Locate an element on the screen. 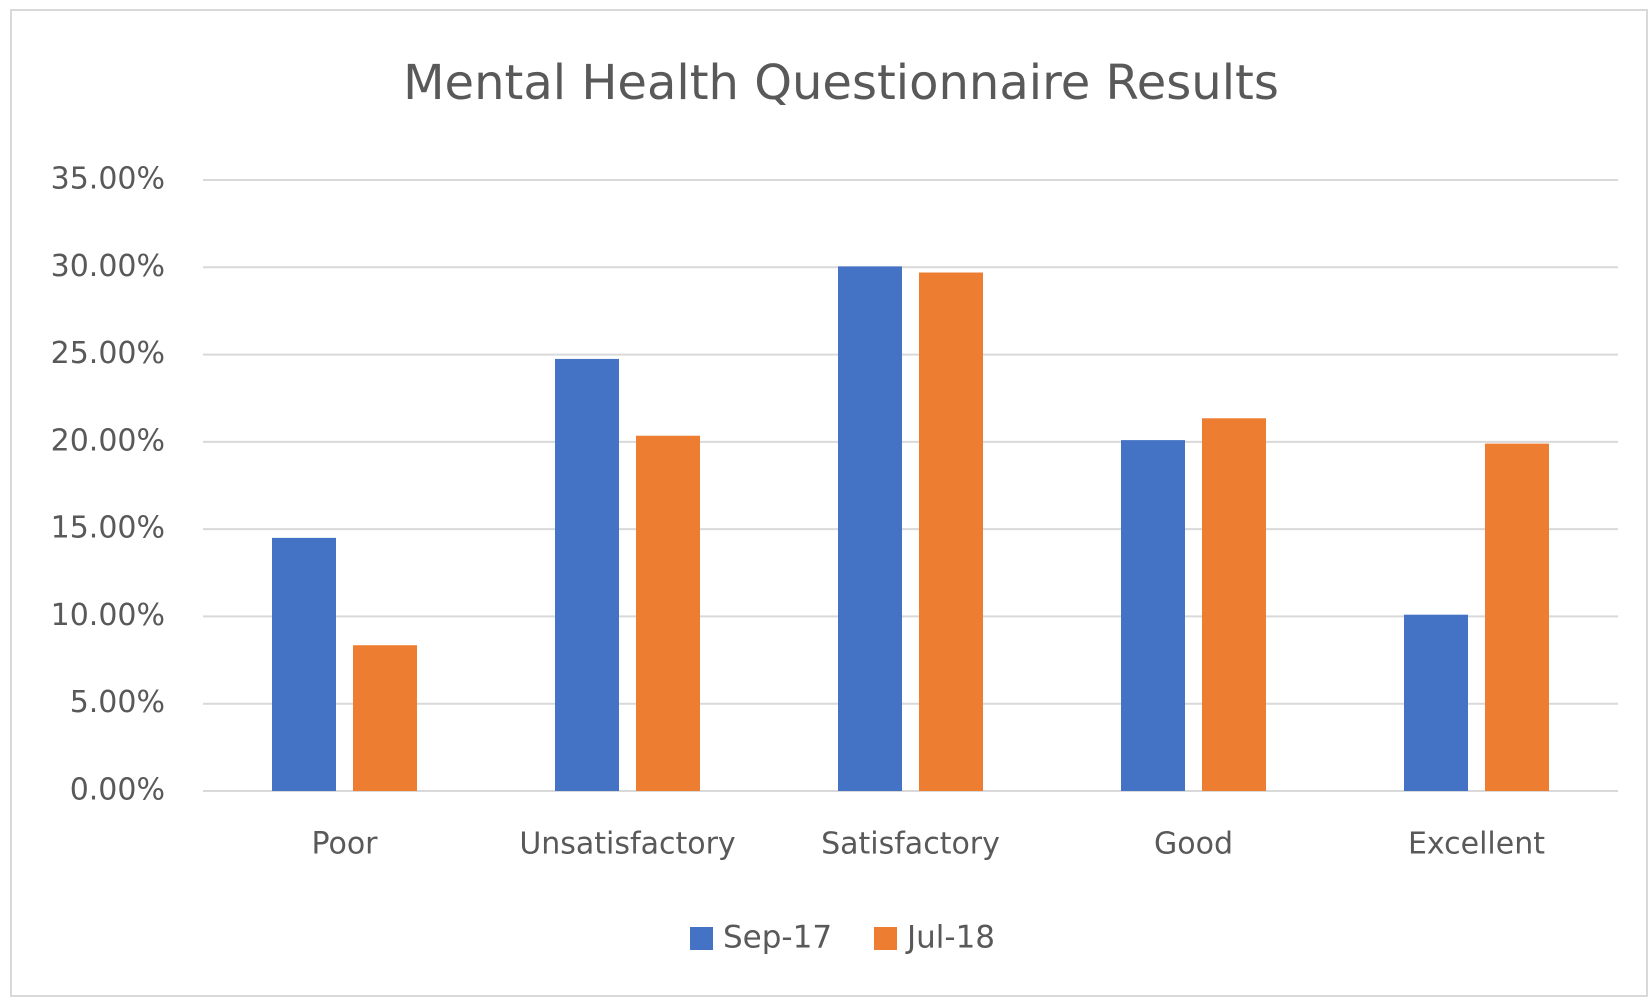 This screenshot has width=1652, height=1001. x-tick-label: Excellent is located at coordinates (1476, 844).